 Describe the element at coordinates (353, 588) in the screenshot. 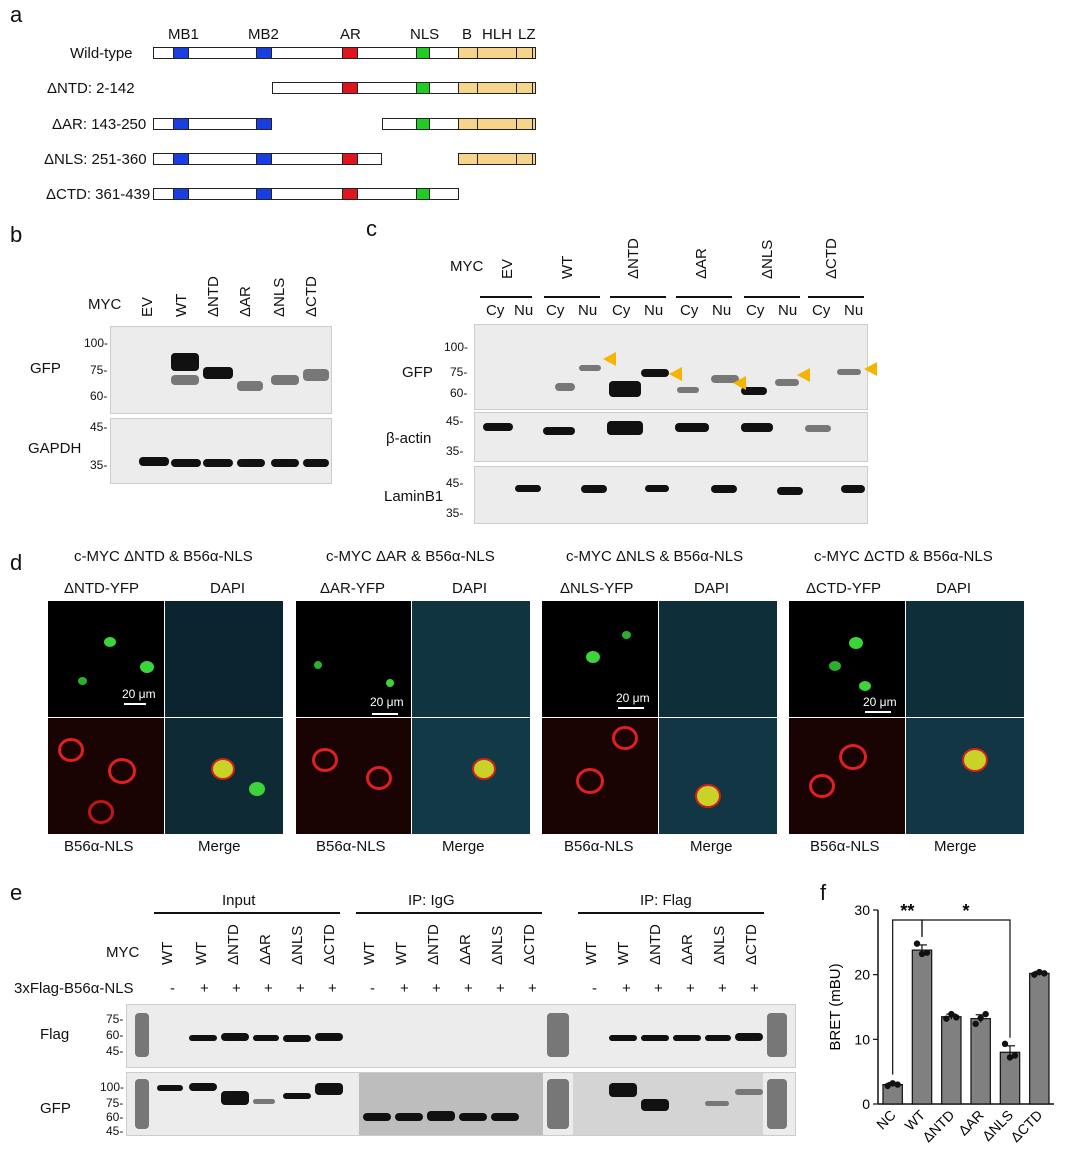

I see `channel-label: ΔAR-YFP` at that location.